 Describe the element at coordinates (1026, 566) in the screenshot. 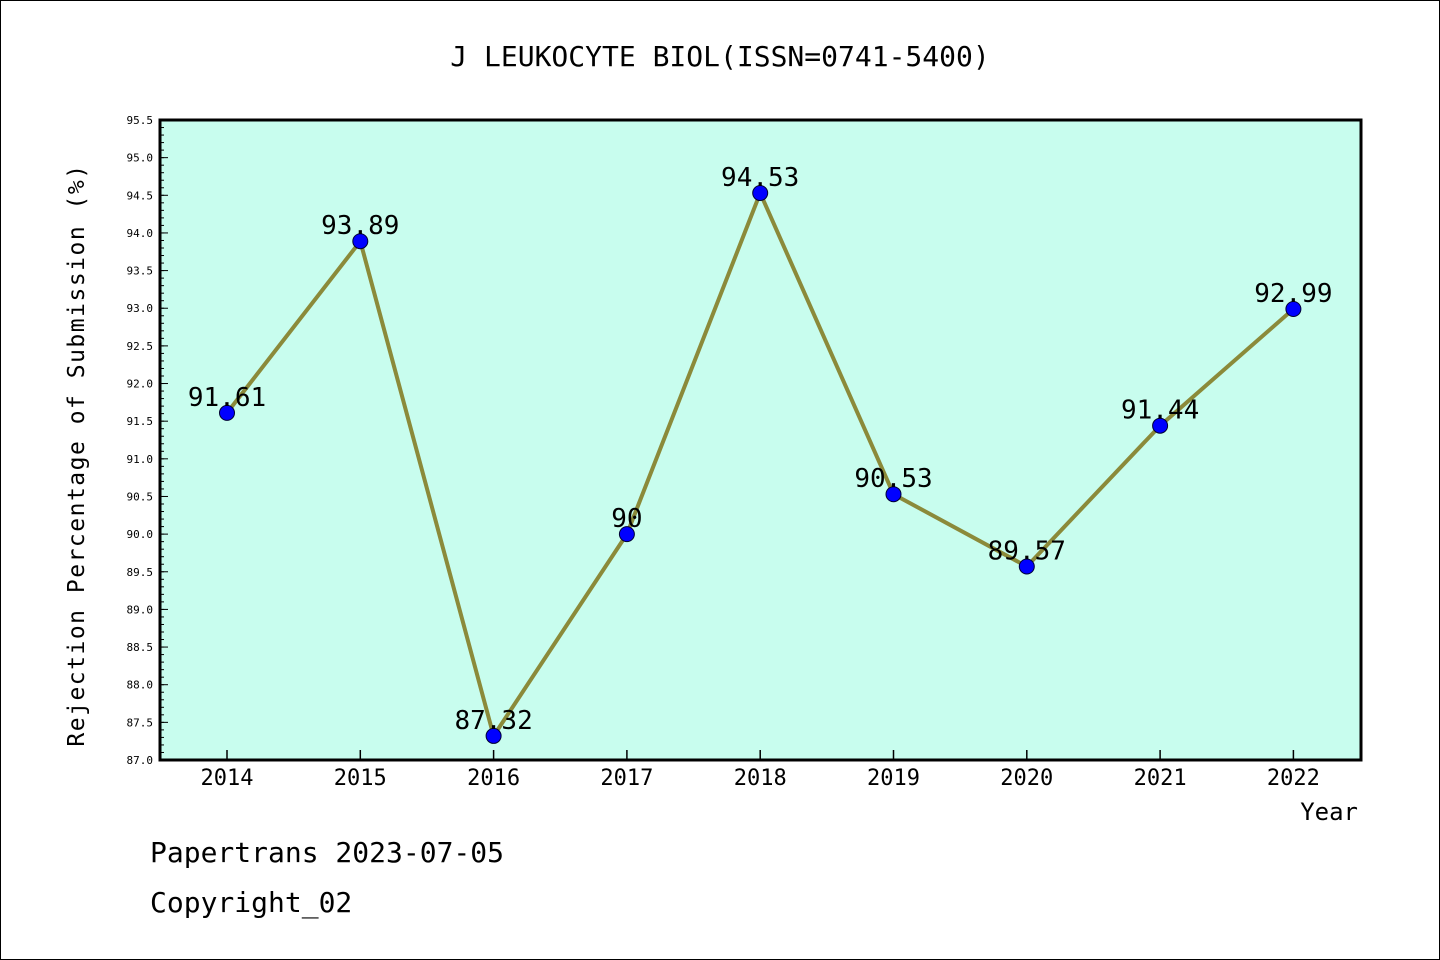

I see `data-point-2020` at that location.